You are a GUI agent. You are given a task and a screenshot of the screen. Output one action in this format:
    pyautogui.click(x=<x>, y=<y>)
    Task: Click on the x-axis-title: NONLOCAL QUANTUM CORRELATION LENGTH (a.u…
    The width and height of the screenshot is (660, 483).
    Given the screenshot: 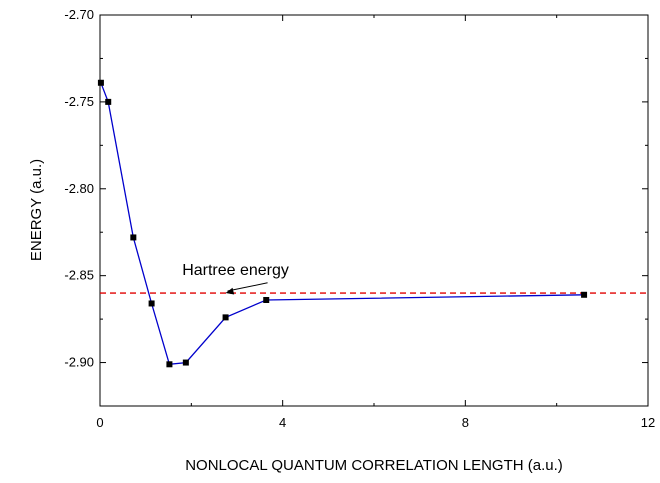 What is the action you would take?
    pyautogui.click(x=374, y=465)
    